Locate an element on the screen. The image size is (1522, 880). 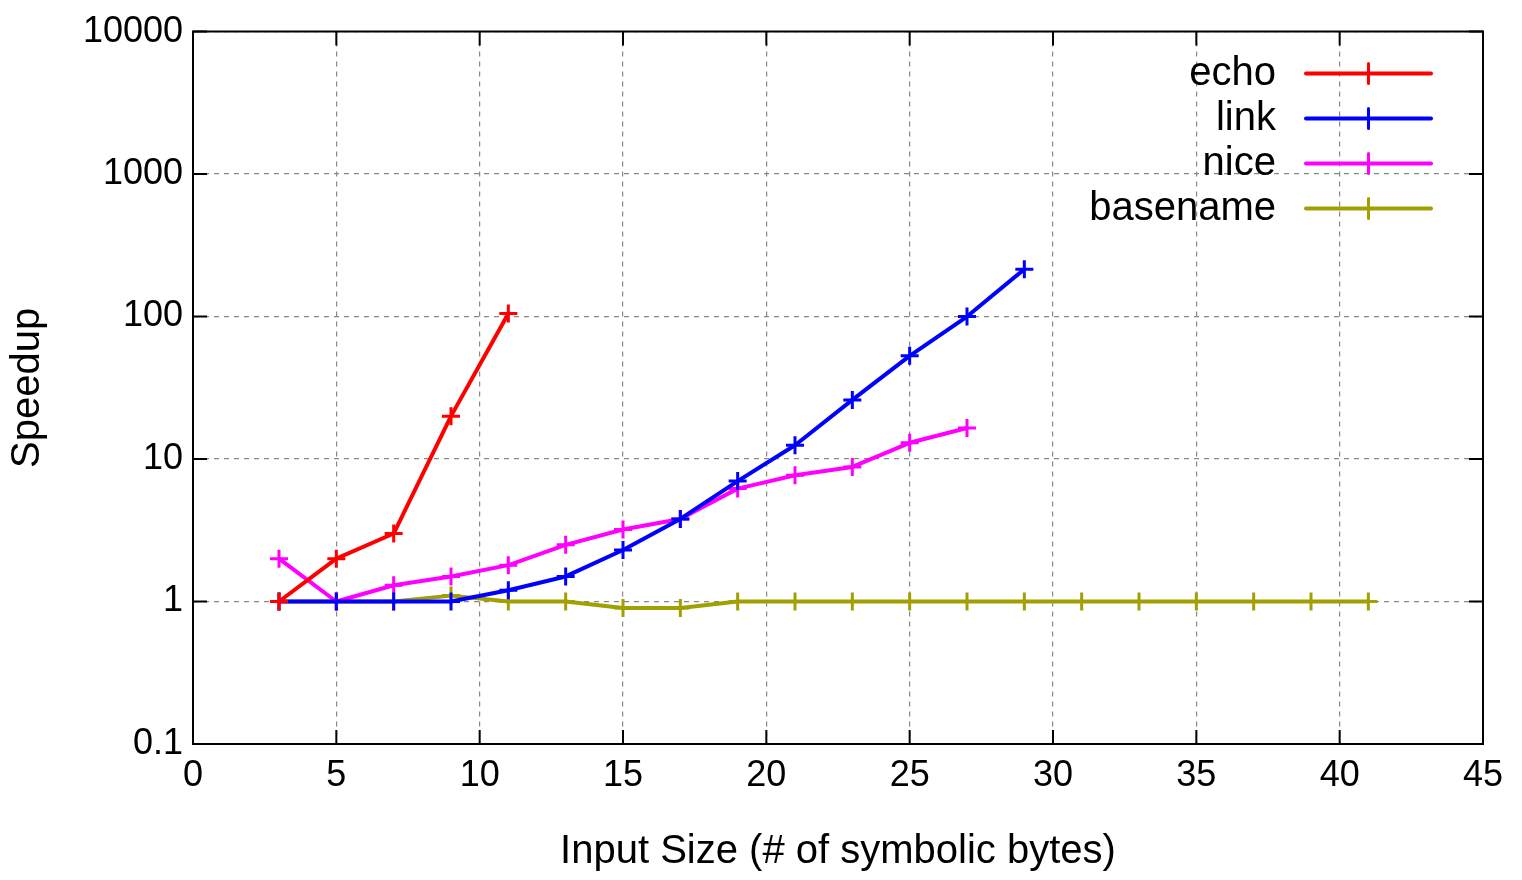
y-tick-label: 1000 is located at coordinates (142, 171).